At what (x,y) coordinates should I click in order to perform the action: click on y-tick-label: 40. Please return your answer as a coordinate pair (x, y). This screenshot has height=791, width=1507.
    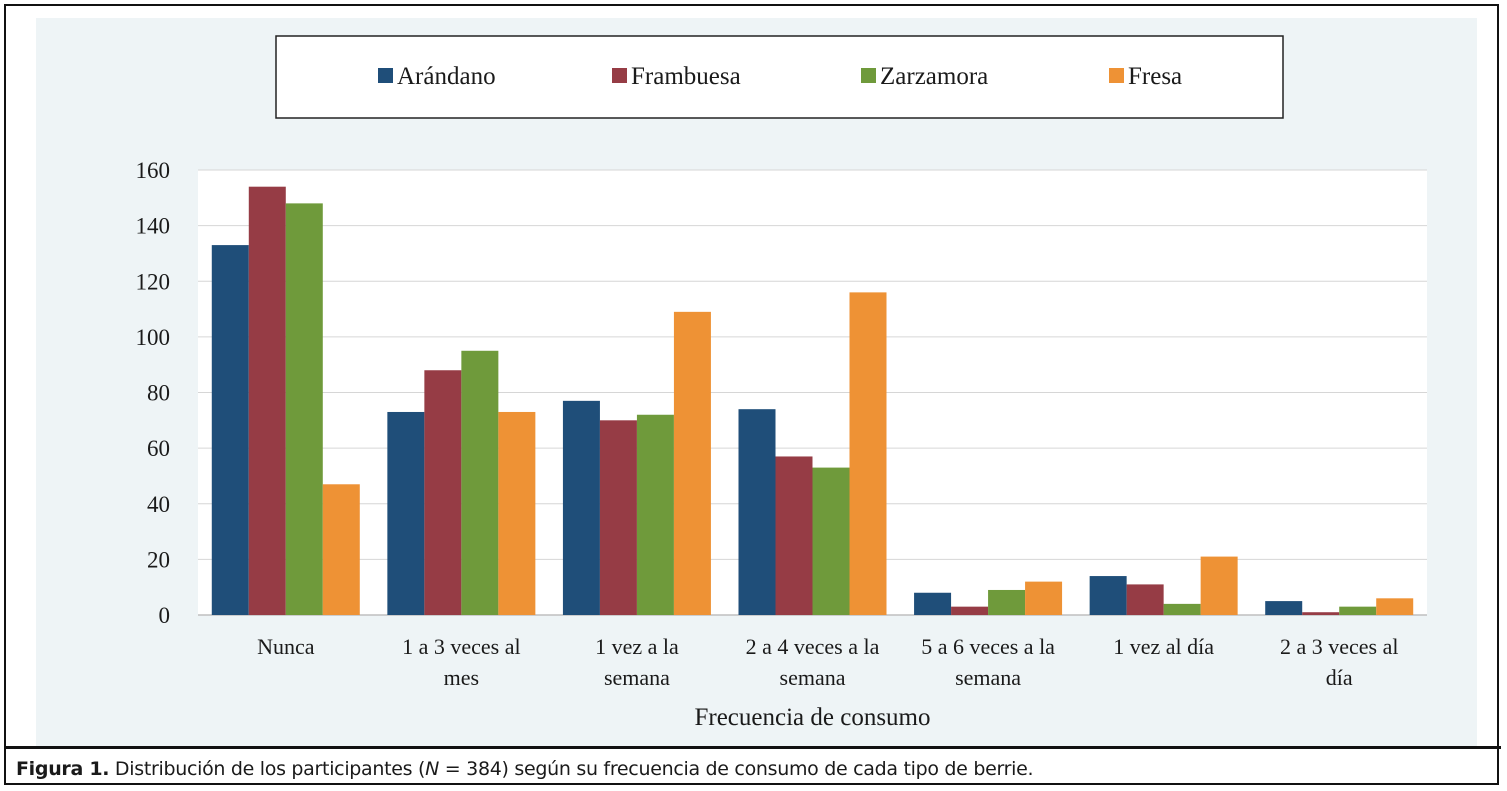
    Looking at the image, I should click on (158, 504).